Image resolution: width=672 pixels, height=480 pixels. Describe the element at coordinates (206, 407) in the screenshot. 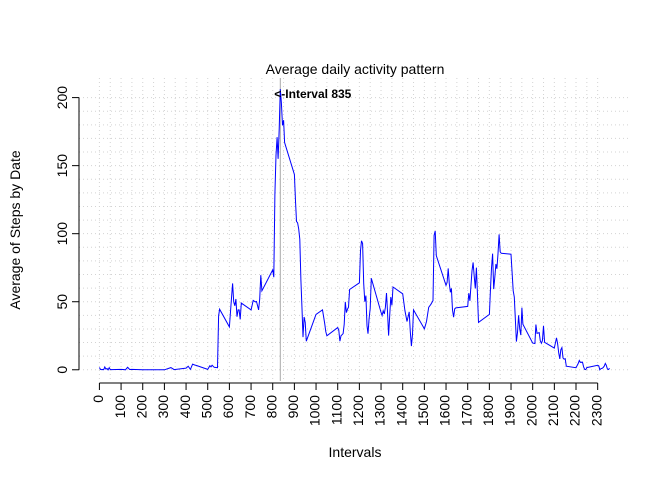

I see `x-tick-label: 500` at that location.